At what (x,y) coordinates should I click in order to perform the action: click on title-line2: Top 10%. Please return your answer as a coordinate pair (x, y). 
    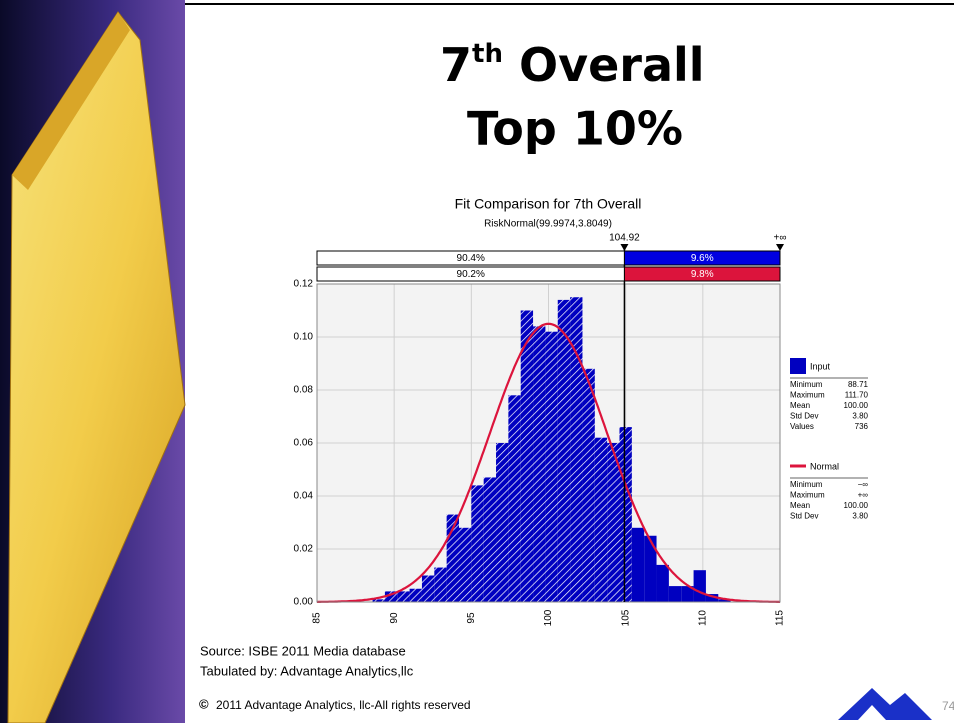
    Looking at the image, I should click on (575, 129).